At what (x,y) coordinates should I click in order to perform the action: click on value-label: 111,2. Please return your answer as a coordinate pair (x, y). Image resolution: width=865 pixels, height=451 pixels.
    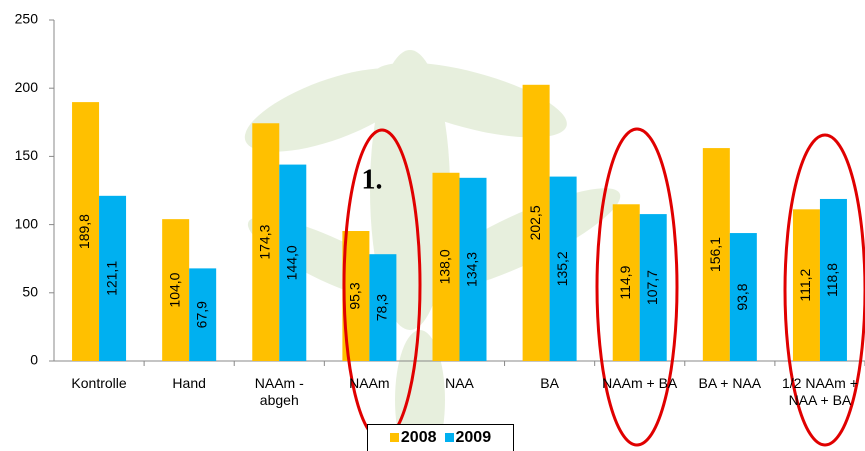
    Looking at the image, I should click on (805, 284).